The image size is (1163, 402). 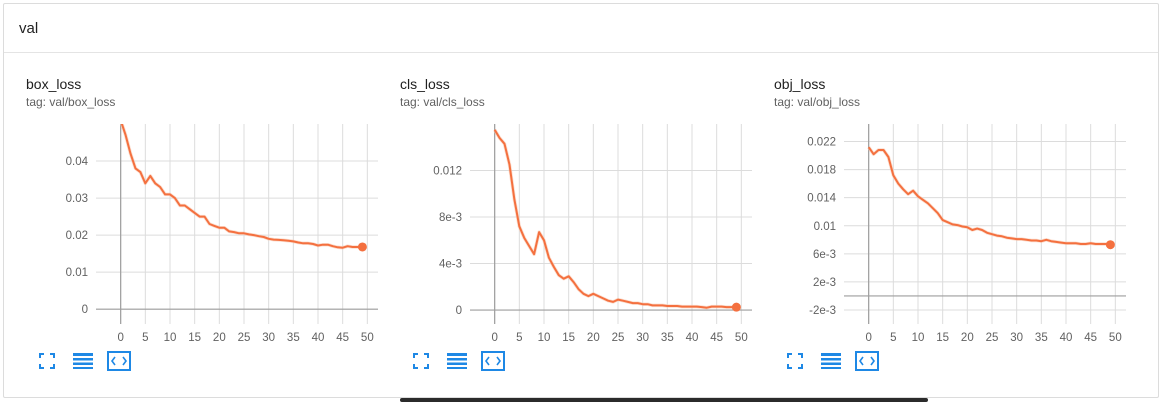 I want to click on y-tick-label: 0.02, so click(x=77, y=236).